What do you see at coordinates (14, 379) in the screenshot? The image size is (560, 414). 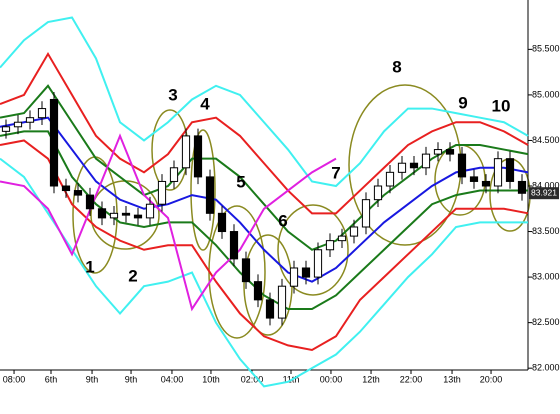 I see `x-tick-label: 08:00` at bounding box center [14, 379].